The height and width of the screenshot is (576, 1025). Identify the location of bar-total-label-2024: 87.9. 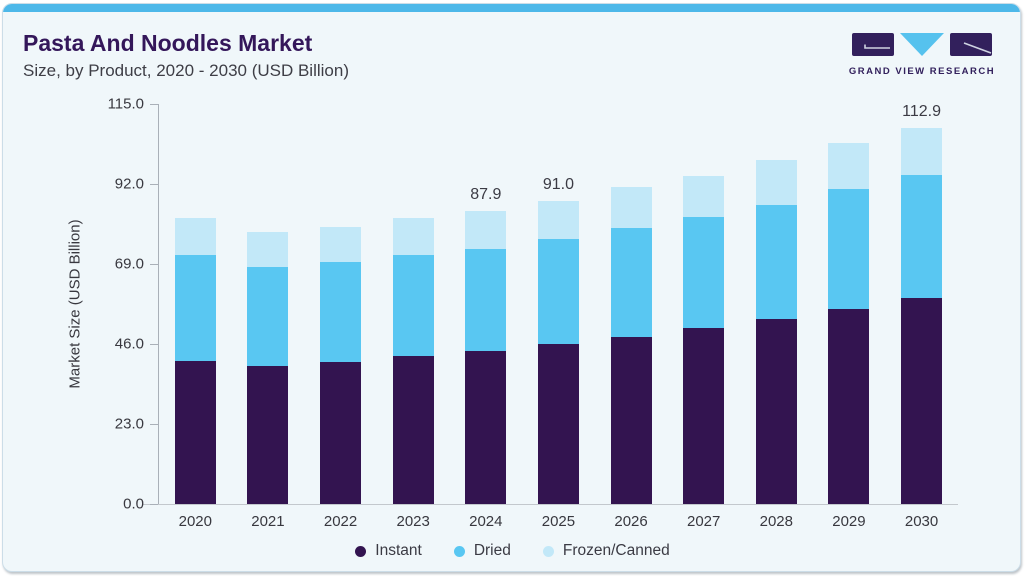
(486, 194).